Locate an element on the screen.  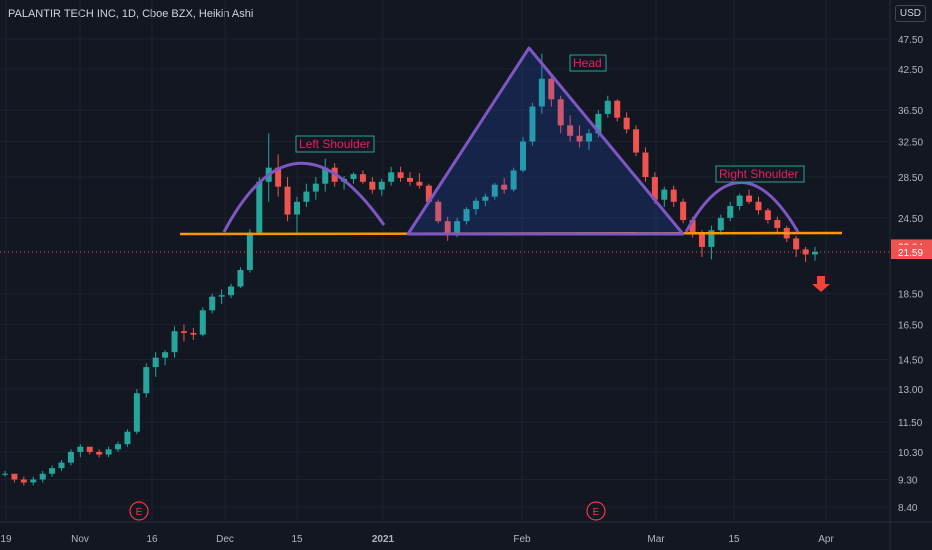
badge-text: 21.59 is located at coordinates (910, 253).